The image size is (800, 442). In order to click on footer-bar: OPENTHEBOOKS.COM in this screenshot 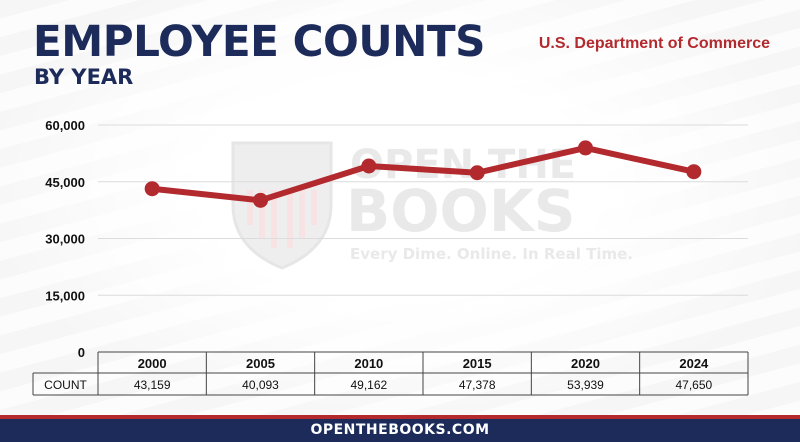, I will do `click(400, 428)`.